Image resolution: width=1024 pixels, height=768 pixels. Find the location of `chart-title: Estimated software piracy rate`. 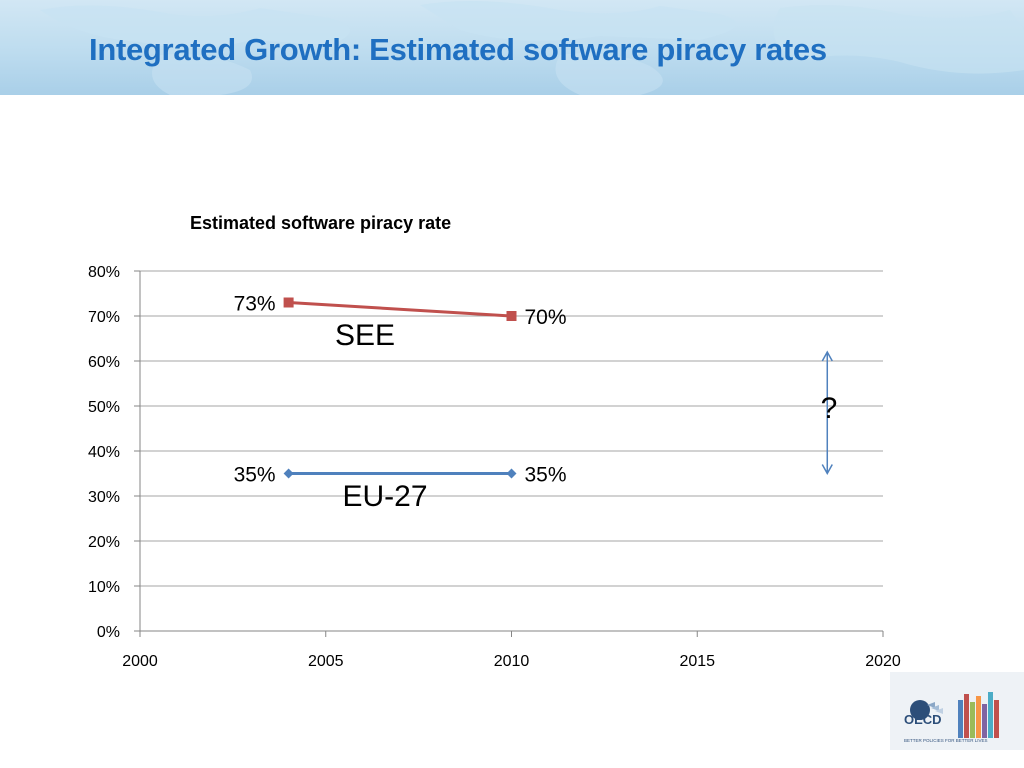

chart-title: Estimated software piracy rate is located at coordinates (320, 223).